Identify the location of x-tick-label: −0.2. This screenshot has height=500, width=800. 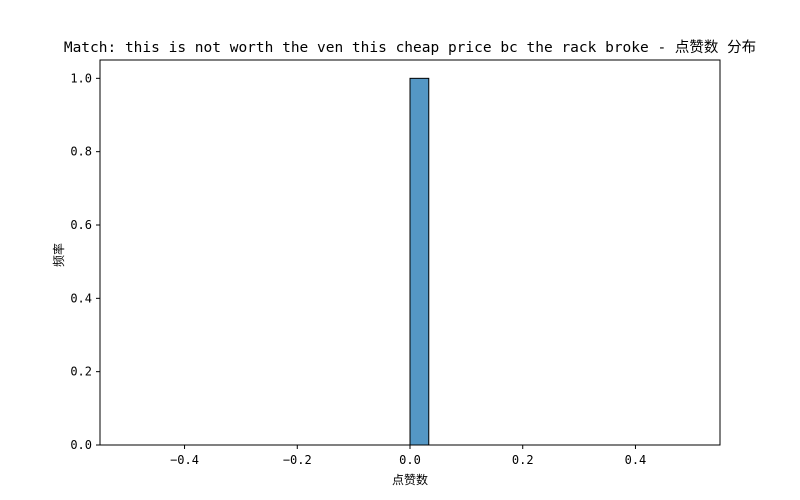
(297, 460).